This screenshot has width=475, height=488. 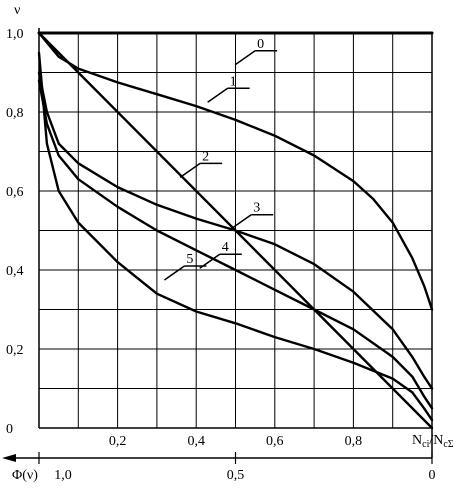 I want to click on secondary-tick-label: 1,0, so click(x=63, y=475).